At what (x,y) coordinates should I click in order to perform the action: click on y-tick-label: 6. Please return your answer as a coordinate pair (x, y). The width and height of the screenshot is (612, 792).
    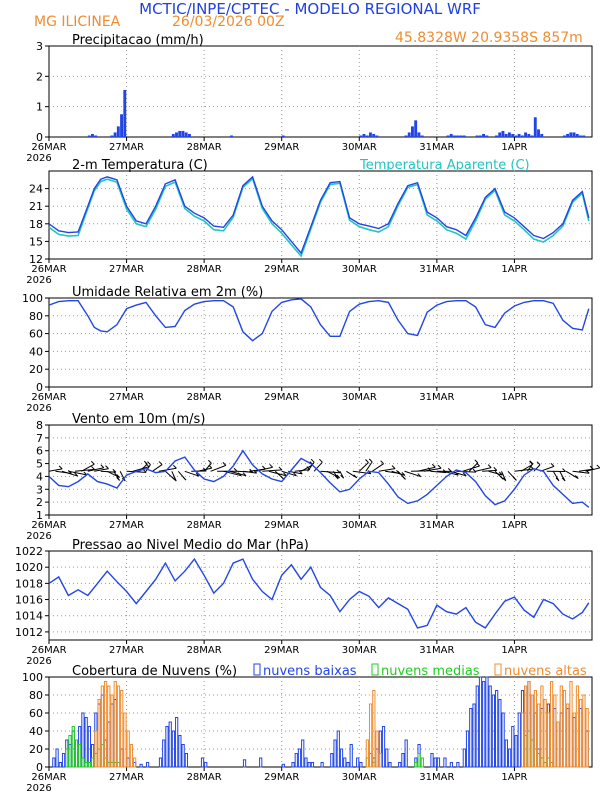
    Looking at the image, I should click on (39, 451).